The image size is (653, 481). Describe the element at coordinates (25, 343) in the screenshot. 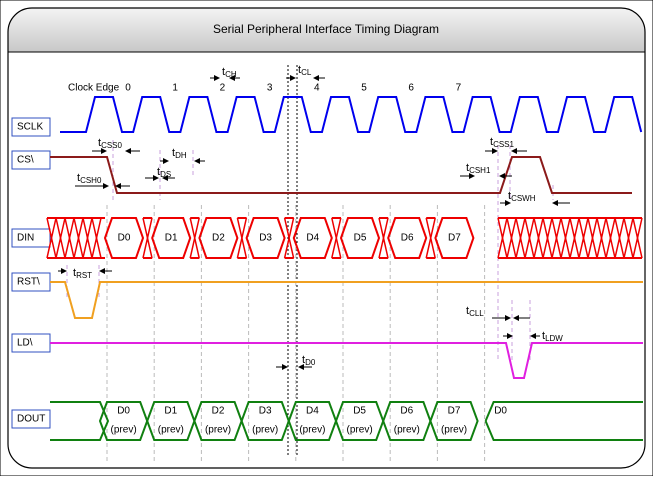

I see `signal-label: LD\` at that location.